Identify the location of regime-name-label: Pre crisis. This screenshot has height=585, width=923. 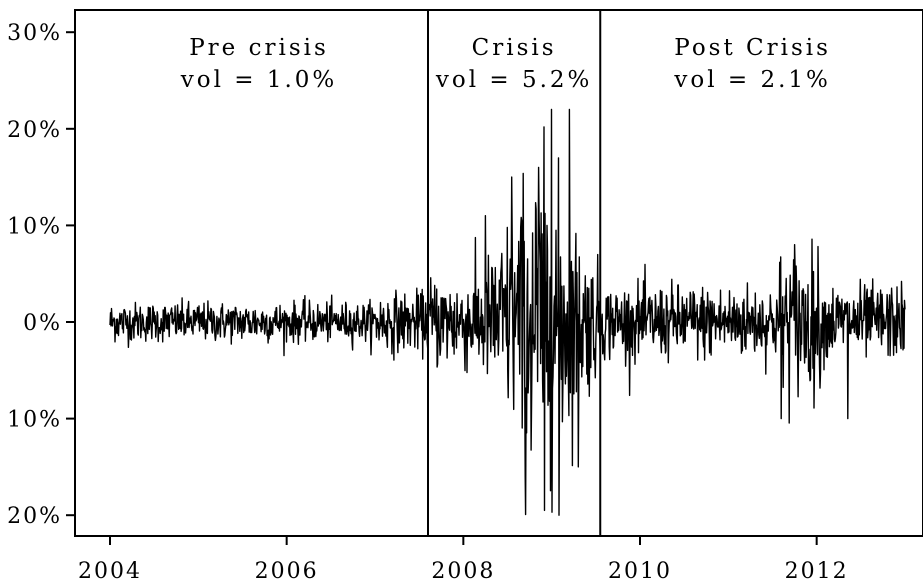
(259, 48).